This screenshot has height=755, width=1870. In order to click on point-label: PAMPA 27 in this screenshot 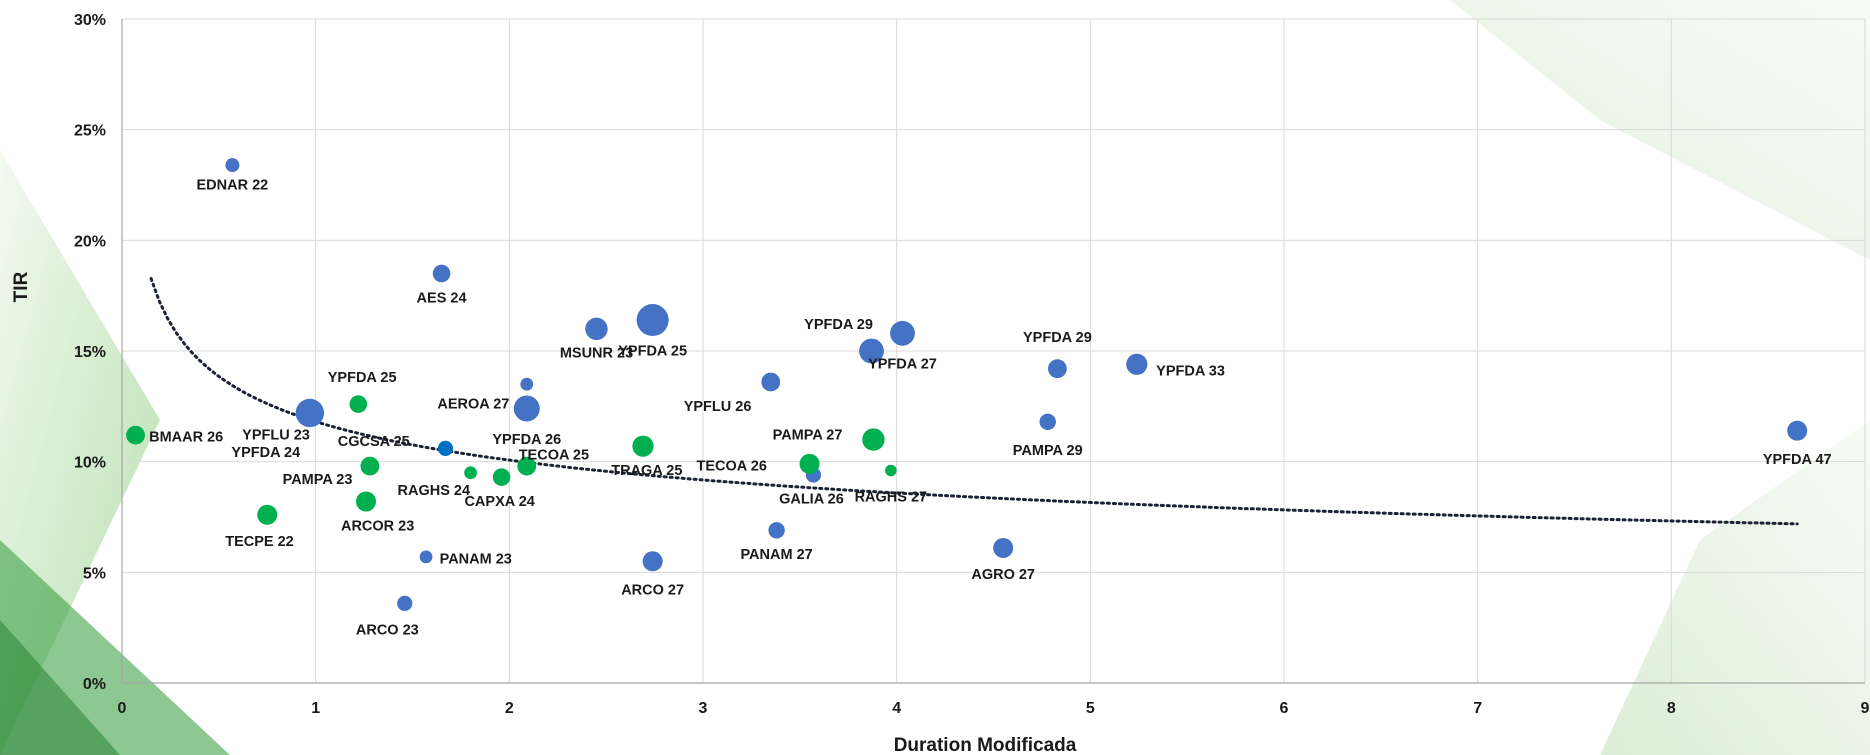, I will do `click(808, 436)`.